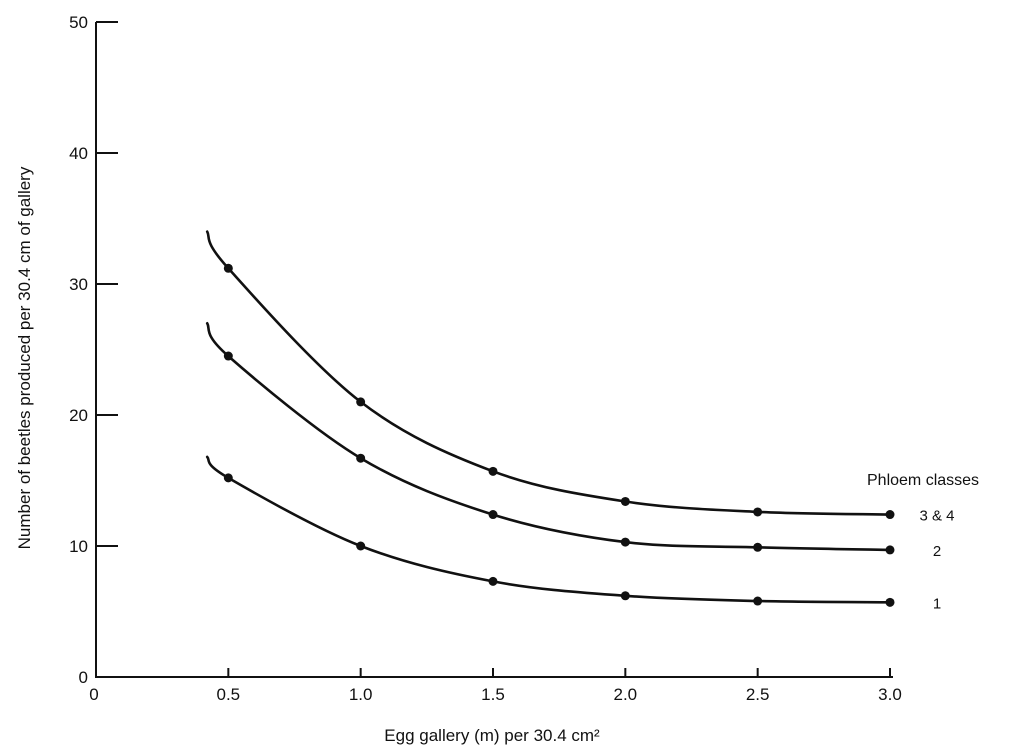 The image size is (1021, 750). I want to click on x-origin-label: 0, so click(93, 694).